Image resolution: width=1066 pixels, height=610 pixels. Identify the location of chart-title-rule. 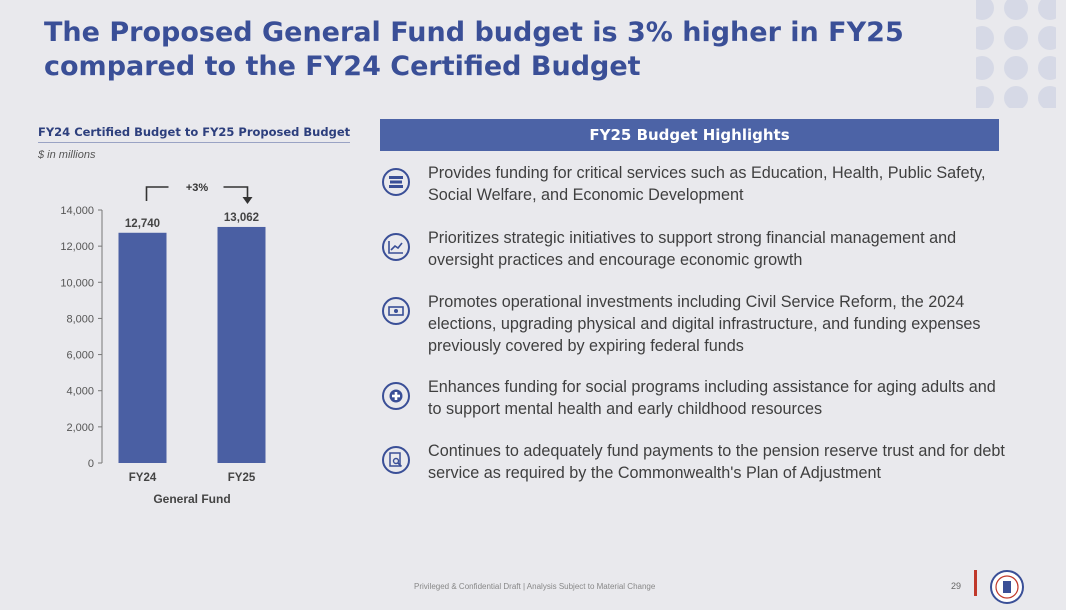
(194, 142).